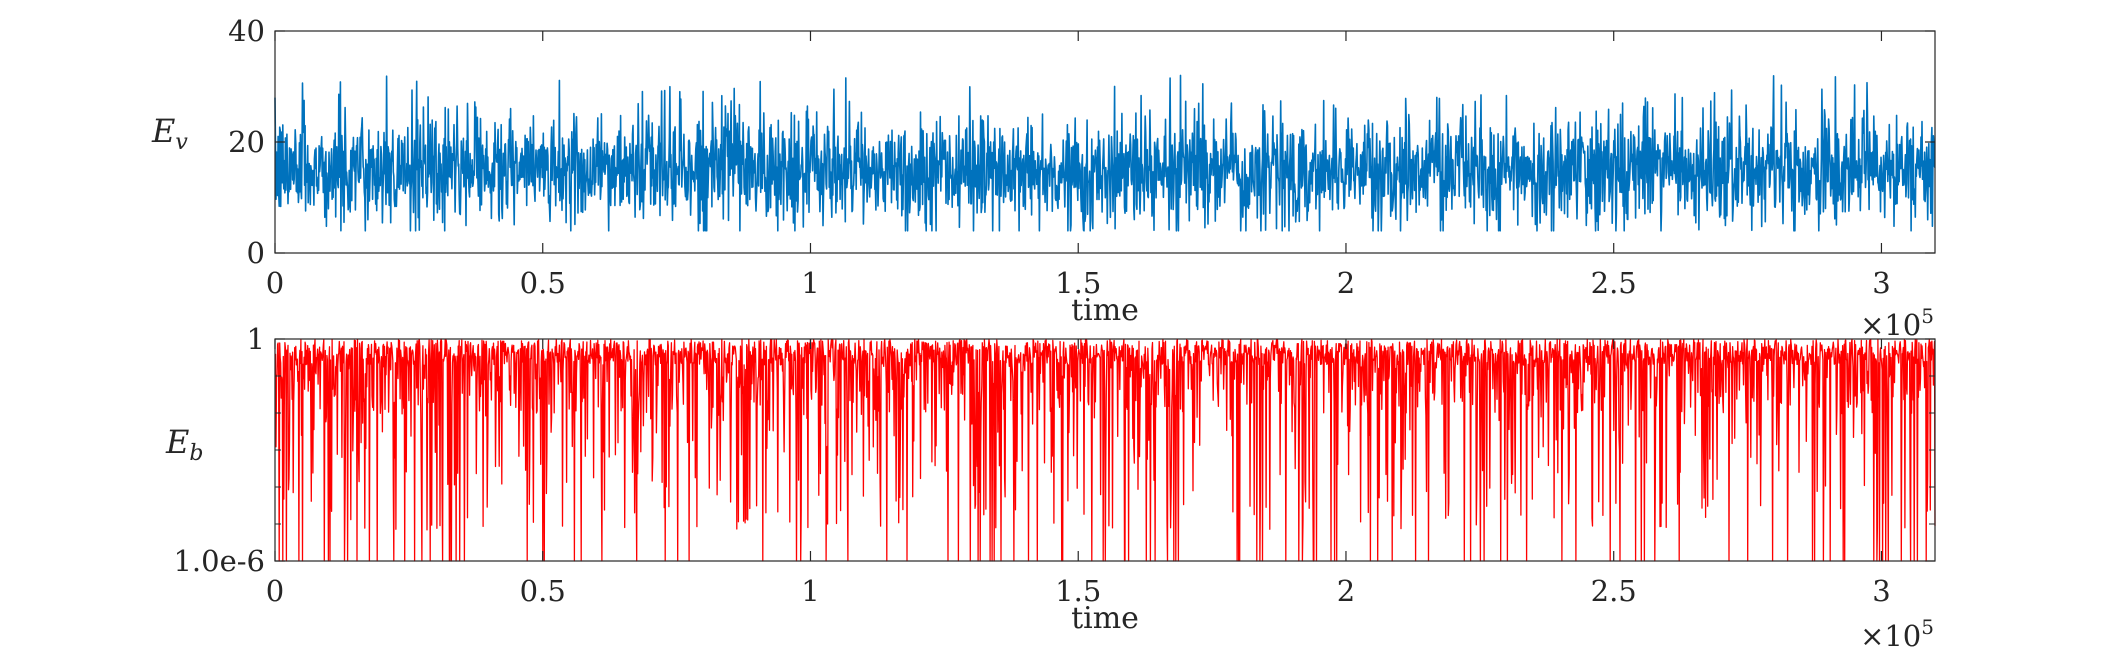  What do you see at coordinates (246, 31) in the screenshot?
I see `y-tick-label: 40` at bounding box center [246, 31].